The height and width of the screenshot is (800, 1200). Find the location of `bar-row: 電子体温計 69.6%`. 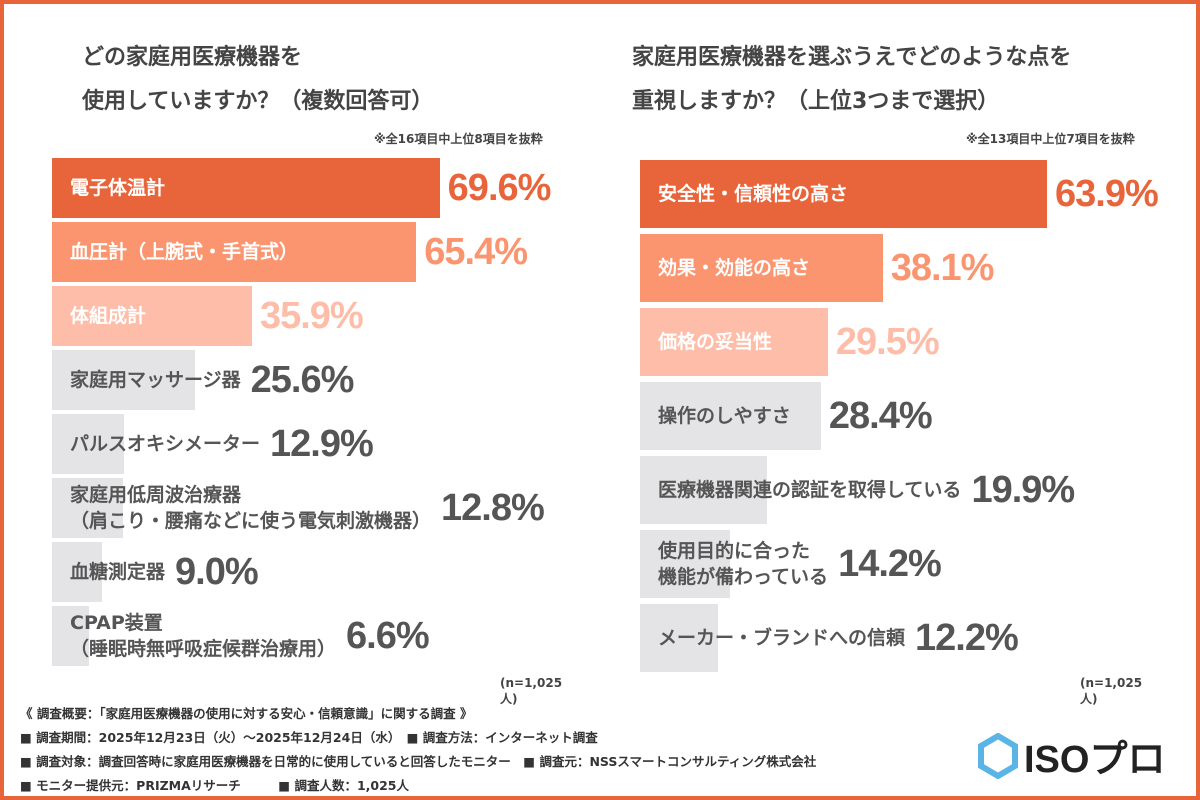

bar-row: 電子体温計 69.6% is located at coordinates (302, 188).